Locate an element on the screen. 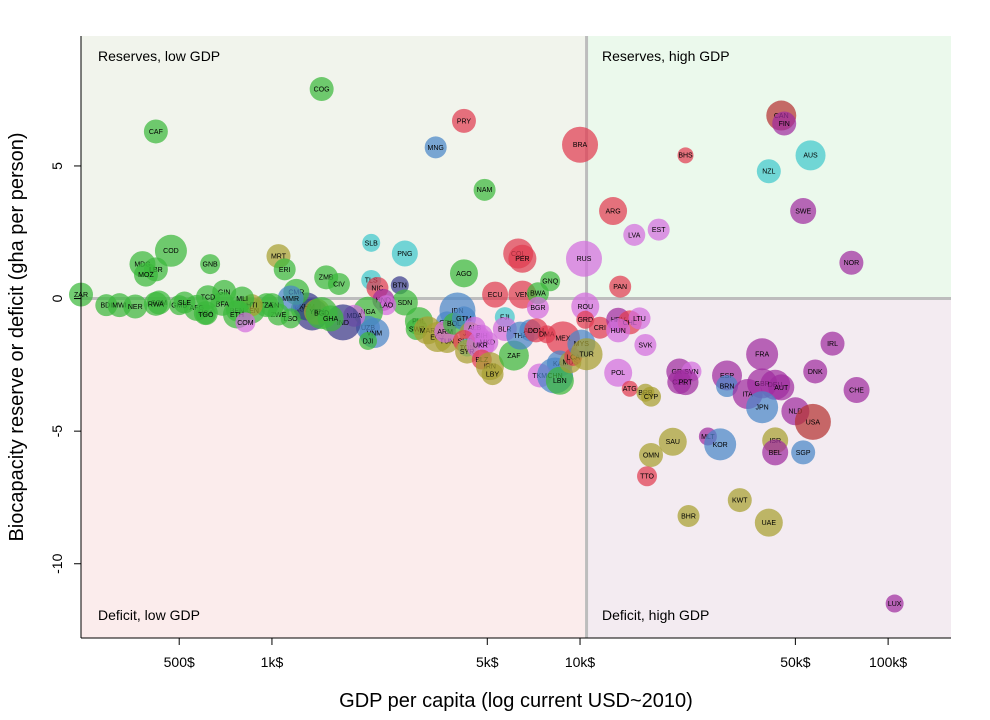  bubble-label: BHS is located at coordinates (685, 156).